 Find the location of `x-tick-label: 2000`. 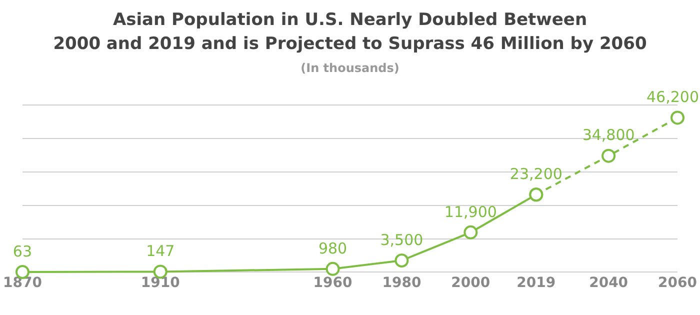

x-tick-label: 2000 is located at coordinates (470, 283).